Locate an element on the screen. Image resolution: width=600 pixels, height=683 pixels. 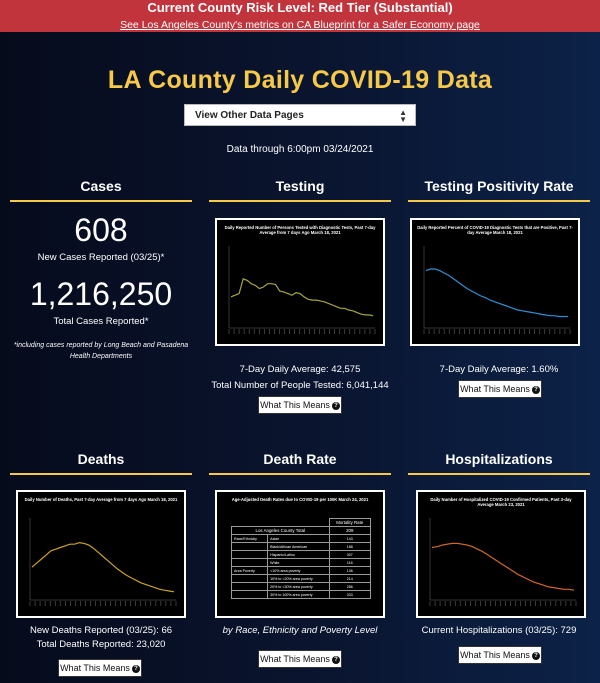
deaths-header: Deaths is located at coordinates (101, 463).